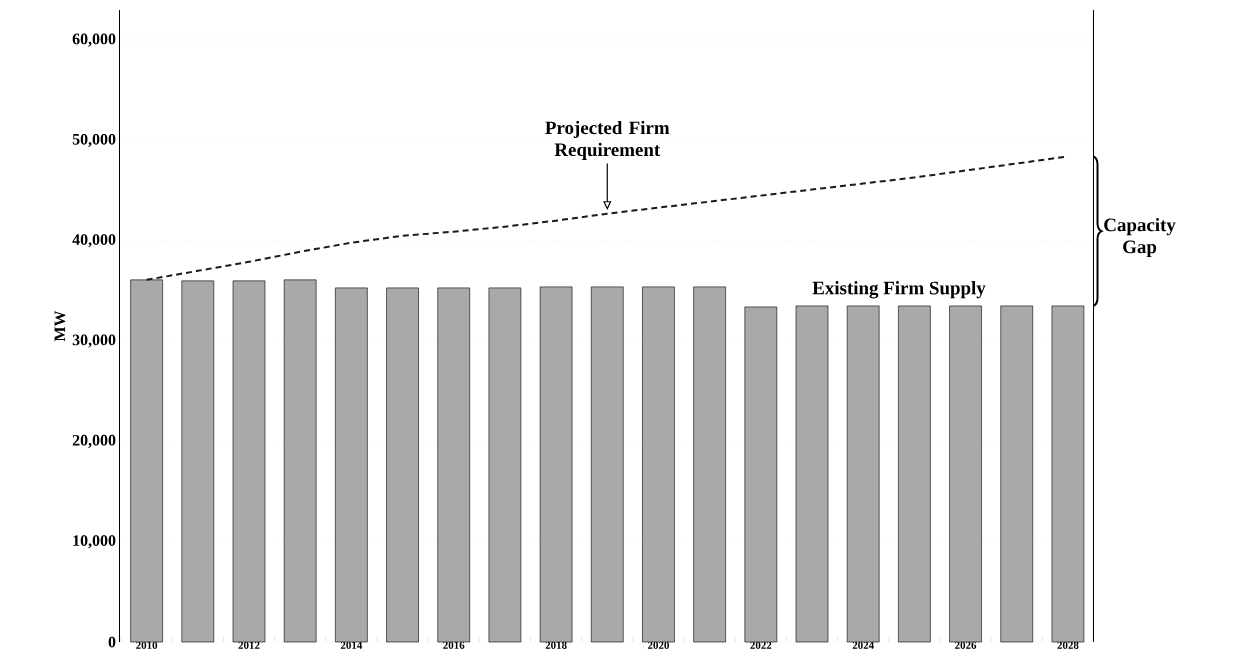  What do you see at coordinates (94, 40) in the screenshot?
I see `y-tick-label: 60,000` at bounding box center [94, 40].